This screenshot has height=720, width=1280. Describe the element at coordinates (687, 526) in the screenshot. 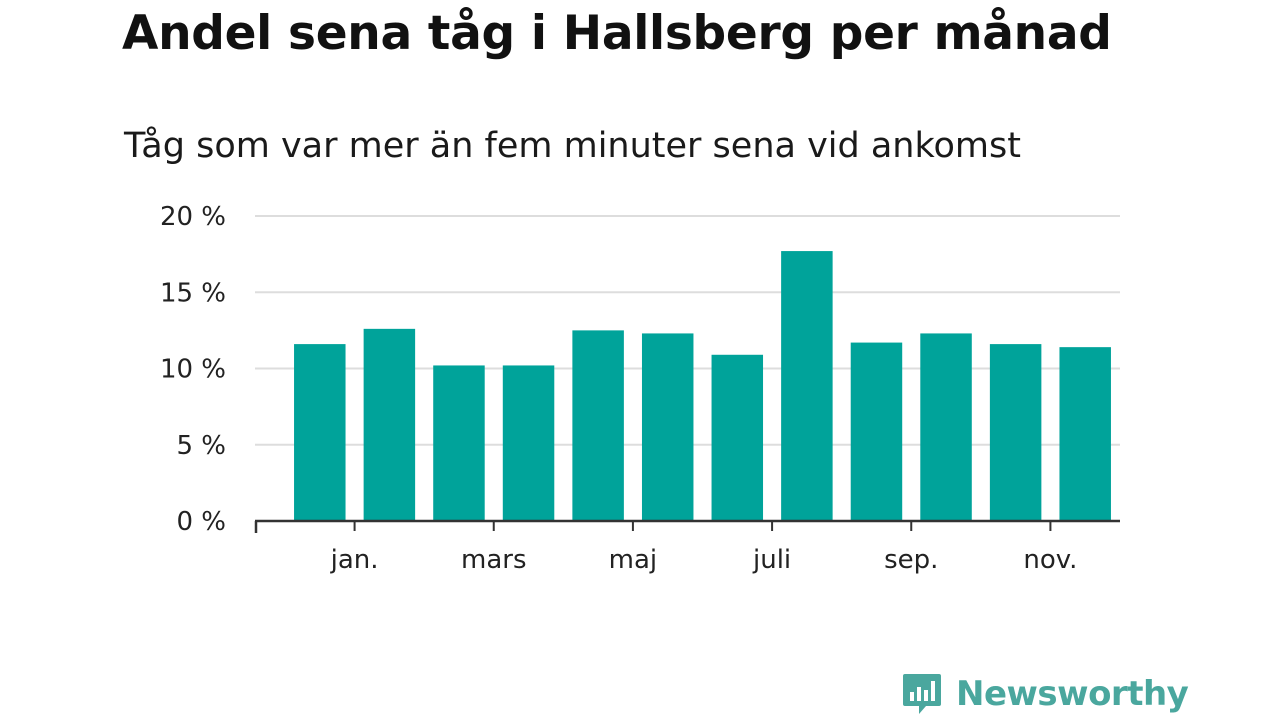

I see `x-axis` at that location.